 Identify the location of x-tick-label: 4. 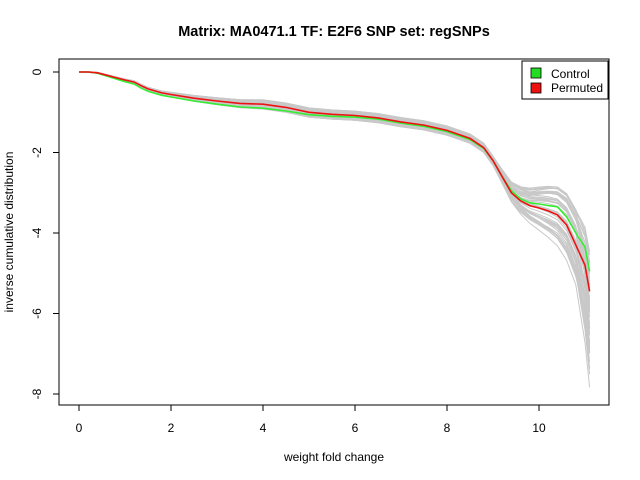
(263, 428).